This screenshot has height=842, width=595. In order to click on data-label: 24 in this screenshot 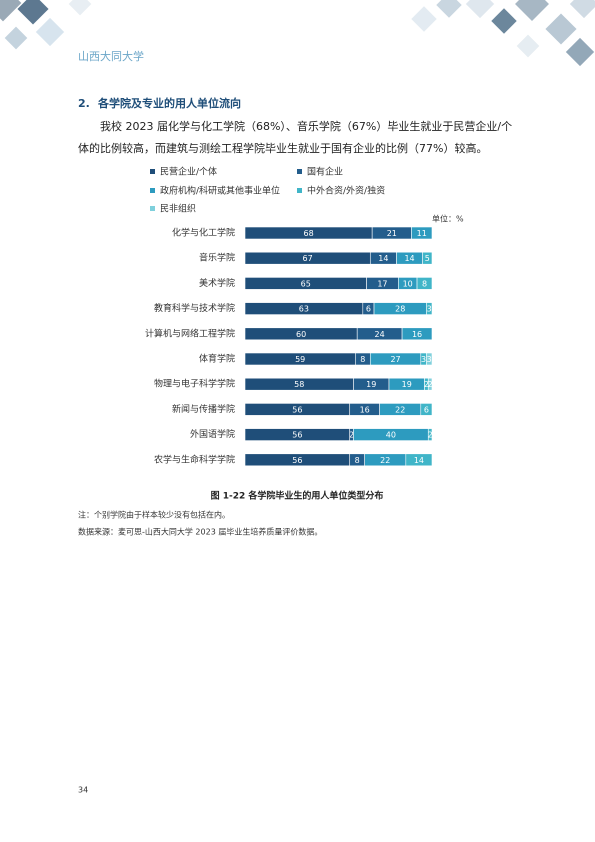, I will do `click(380, 334)`.